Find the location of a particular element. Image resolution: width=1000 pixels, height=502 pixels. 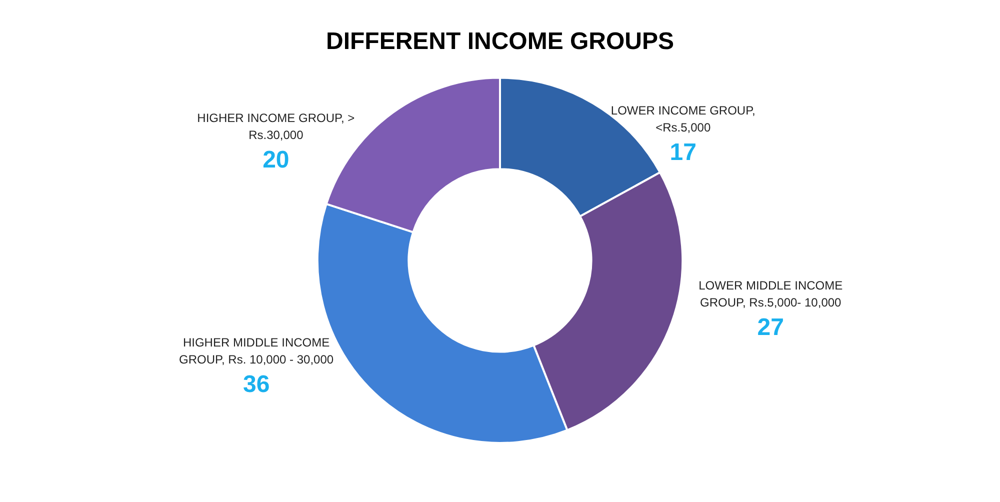

data-label: 36 is located at coordinates (256, 384).